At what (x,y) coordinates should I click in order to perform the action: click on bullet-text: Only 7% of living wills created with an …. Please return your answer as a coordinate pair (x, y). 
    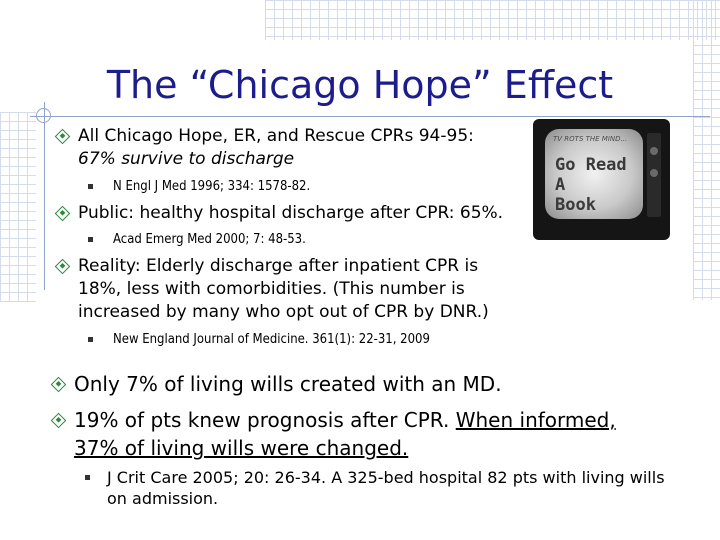
    Looking at the image, I should click on (288, 384).